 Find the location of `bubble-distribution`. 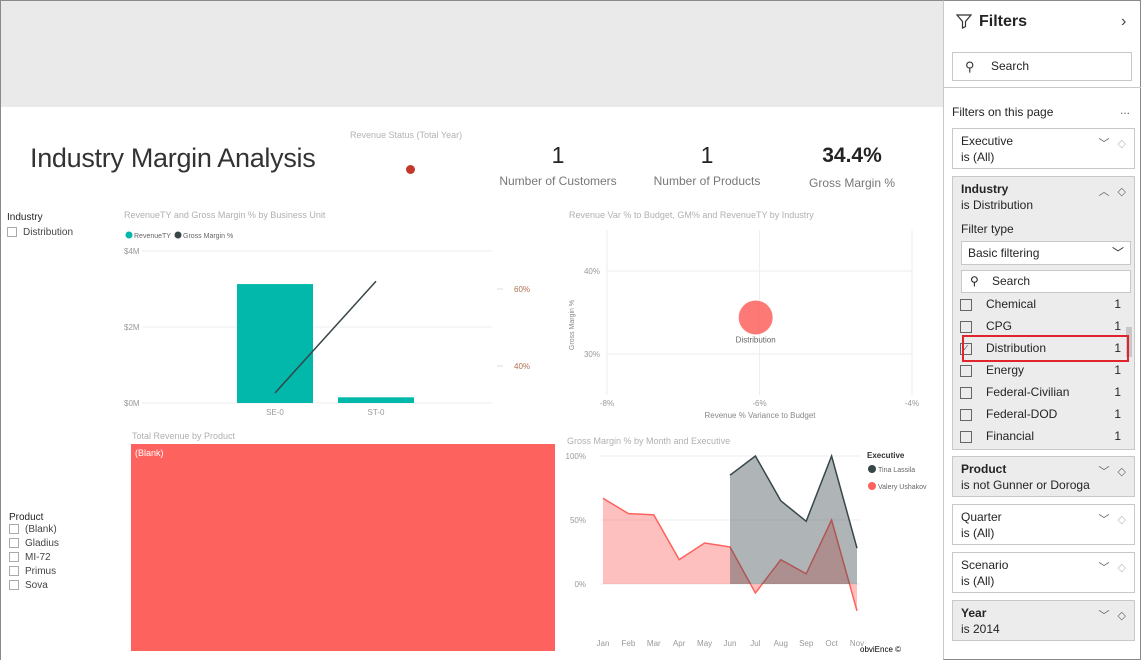

bubble-distribution is located at coordinates (755, 317).